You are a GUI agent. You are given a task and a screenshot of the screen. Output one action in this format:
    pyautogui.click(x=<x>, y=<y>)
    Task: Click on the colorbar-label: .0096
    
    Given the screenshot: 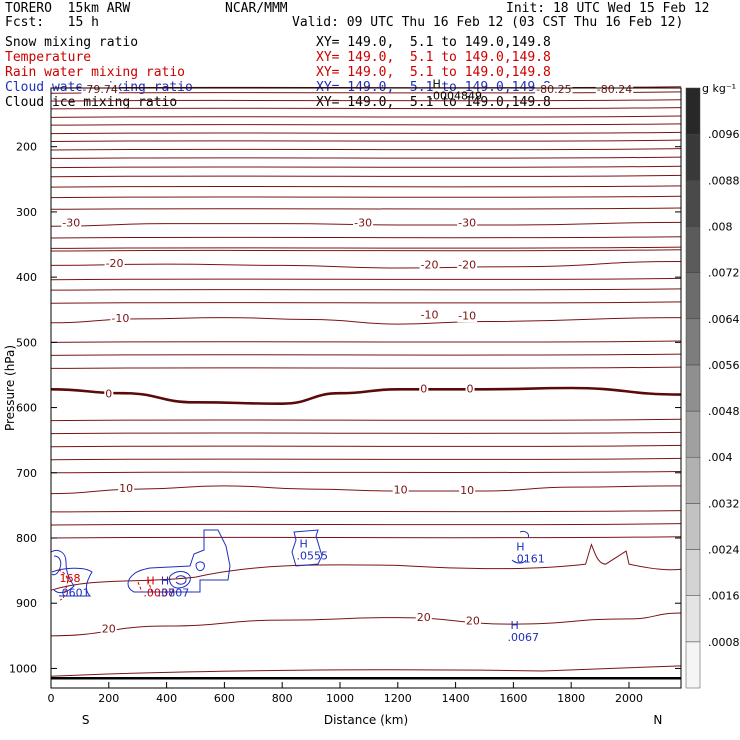 What is the action you would take?
    pyautogui.click(x=724, y=134)
    